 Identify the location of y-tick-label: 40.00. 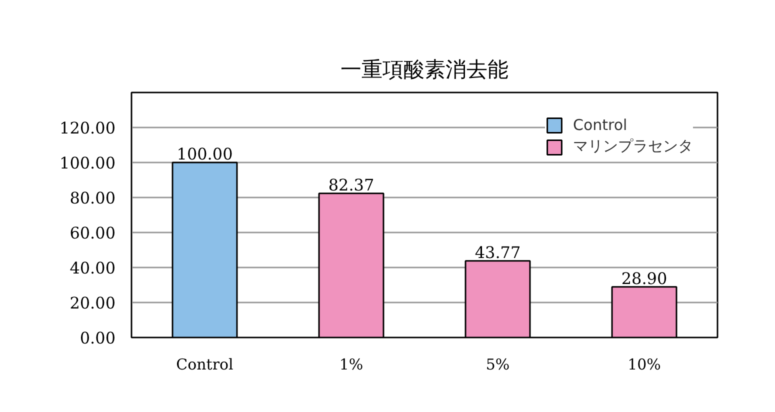
(93, 268).